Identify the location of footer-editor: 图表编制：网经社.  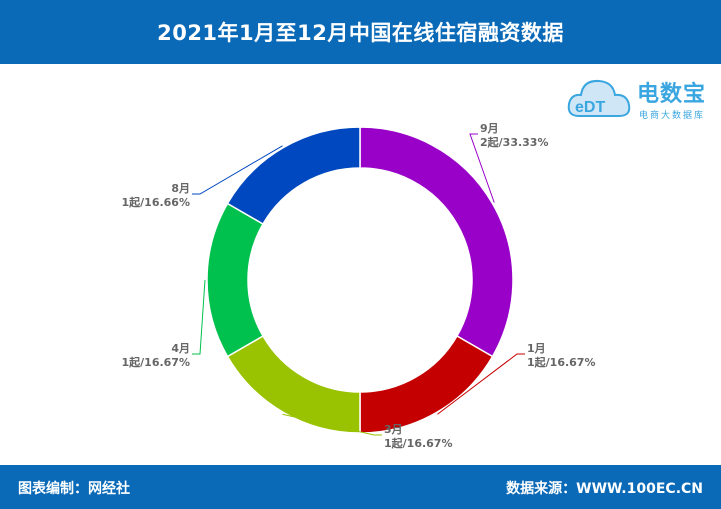
(74, 489).